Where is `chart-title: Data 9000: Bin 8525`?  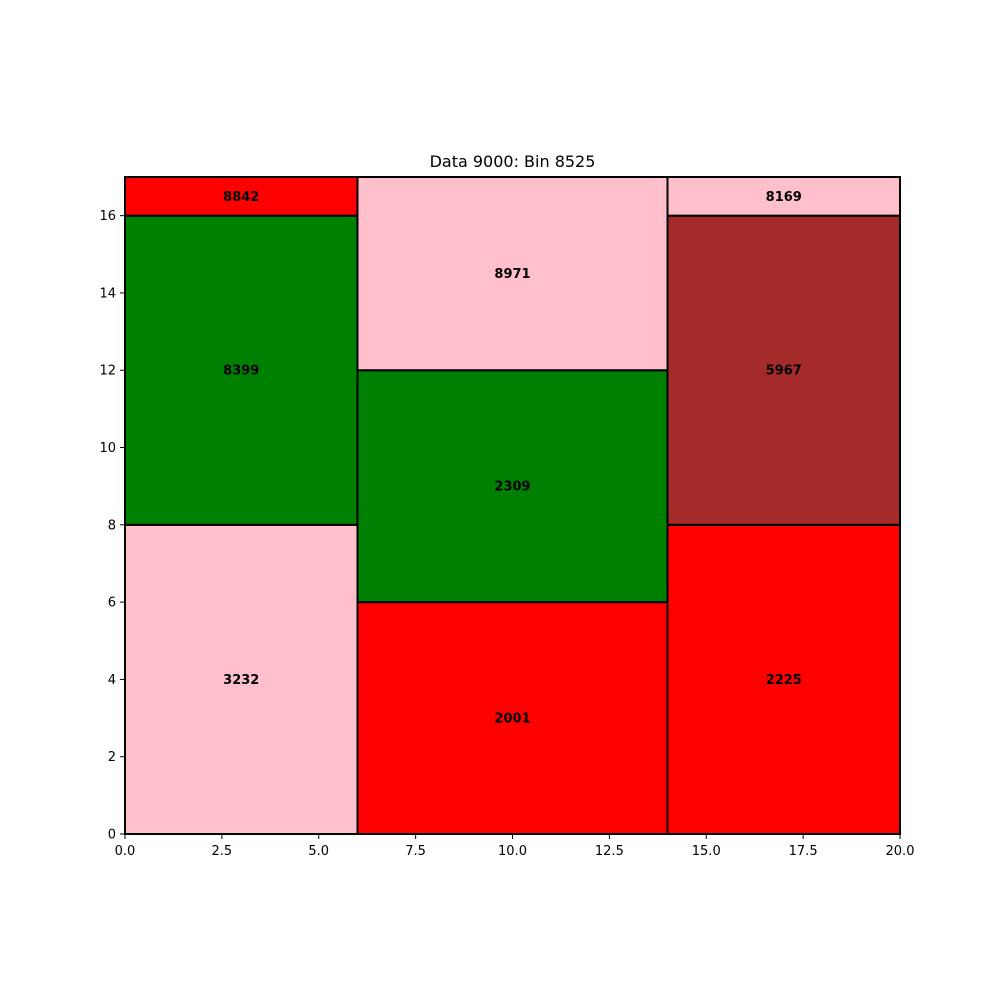
chart-title: Data 9000: Bin 8525 is located at coordinates (513, 161).